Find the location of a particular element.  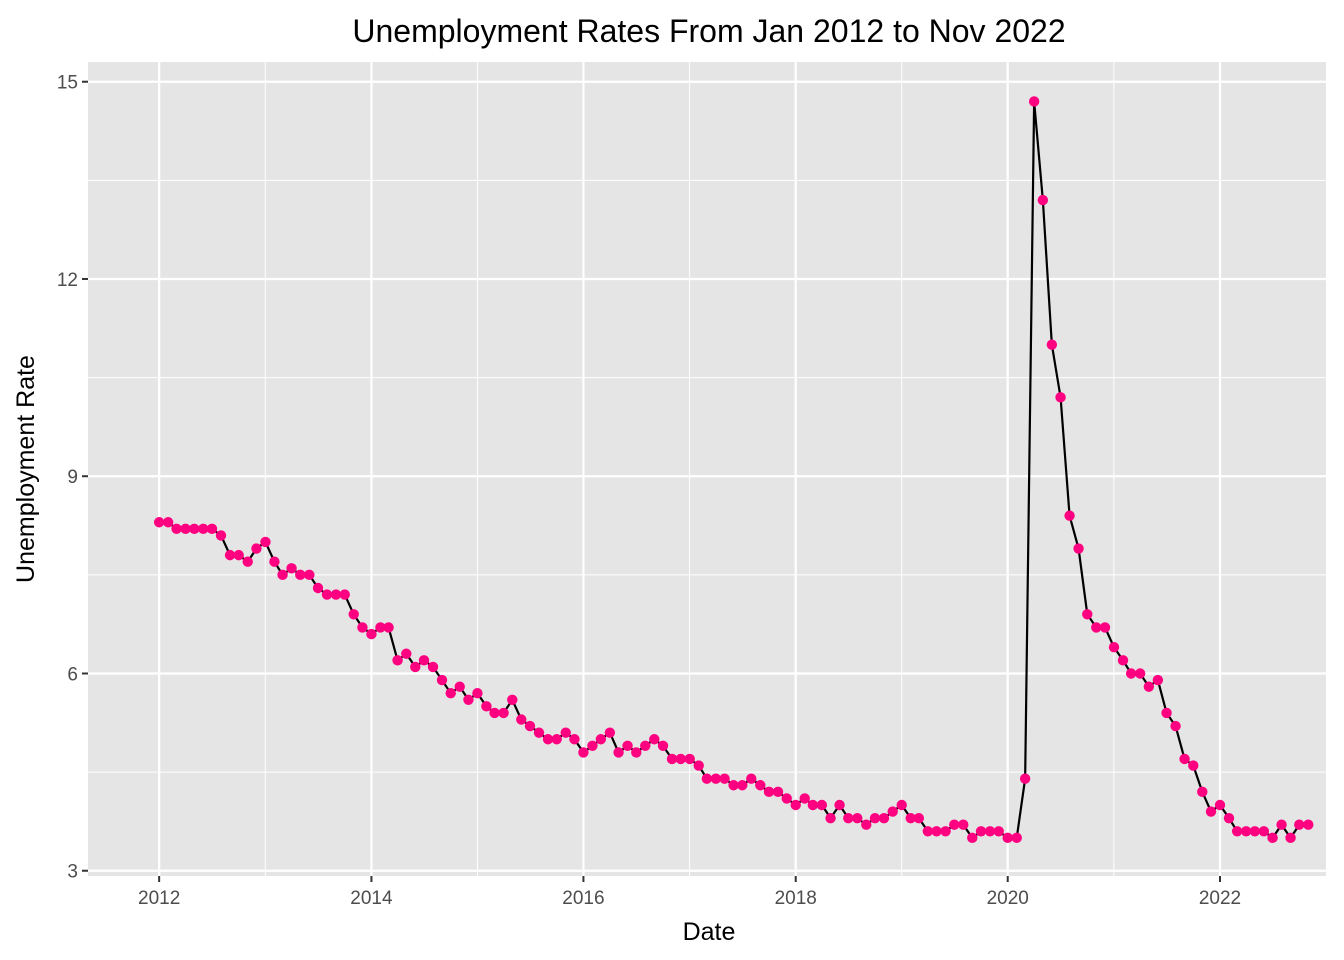

y-tick-label: 12 is located at coordinates (67, 280).